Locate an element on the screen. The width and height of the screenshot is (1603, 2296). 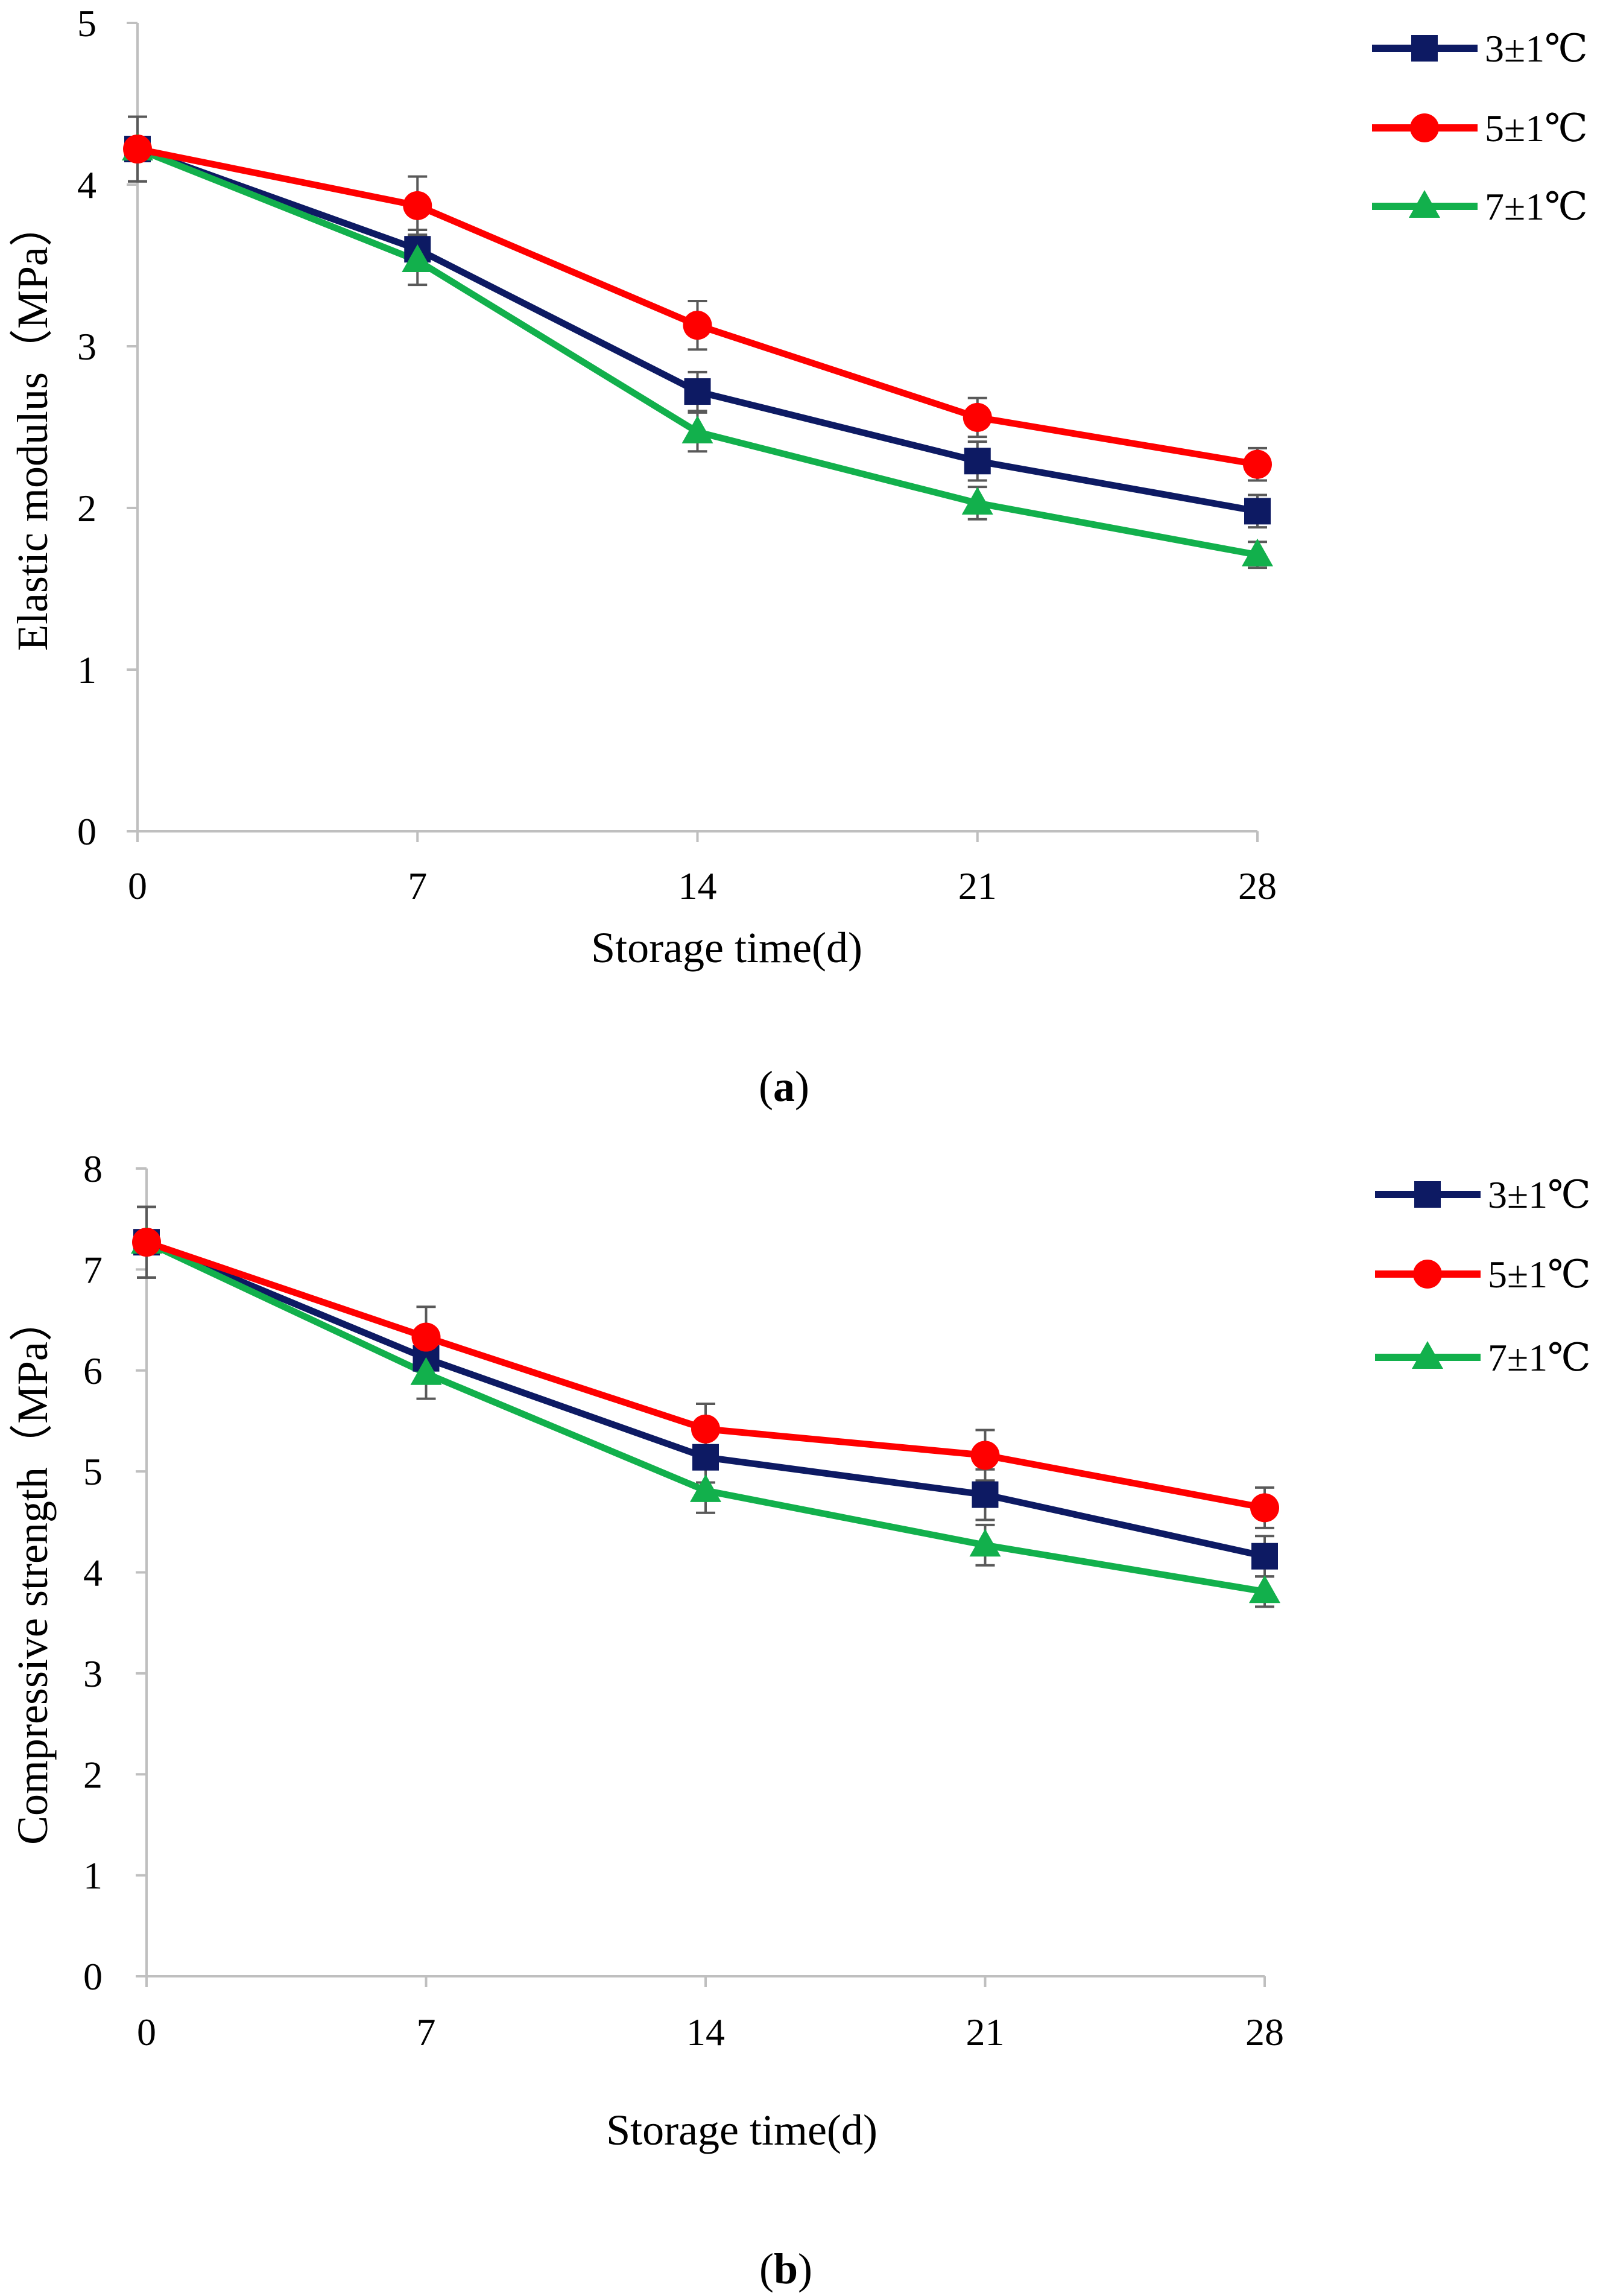
chart-b-markers is located at coordinates (706, 1415).